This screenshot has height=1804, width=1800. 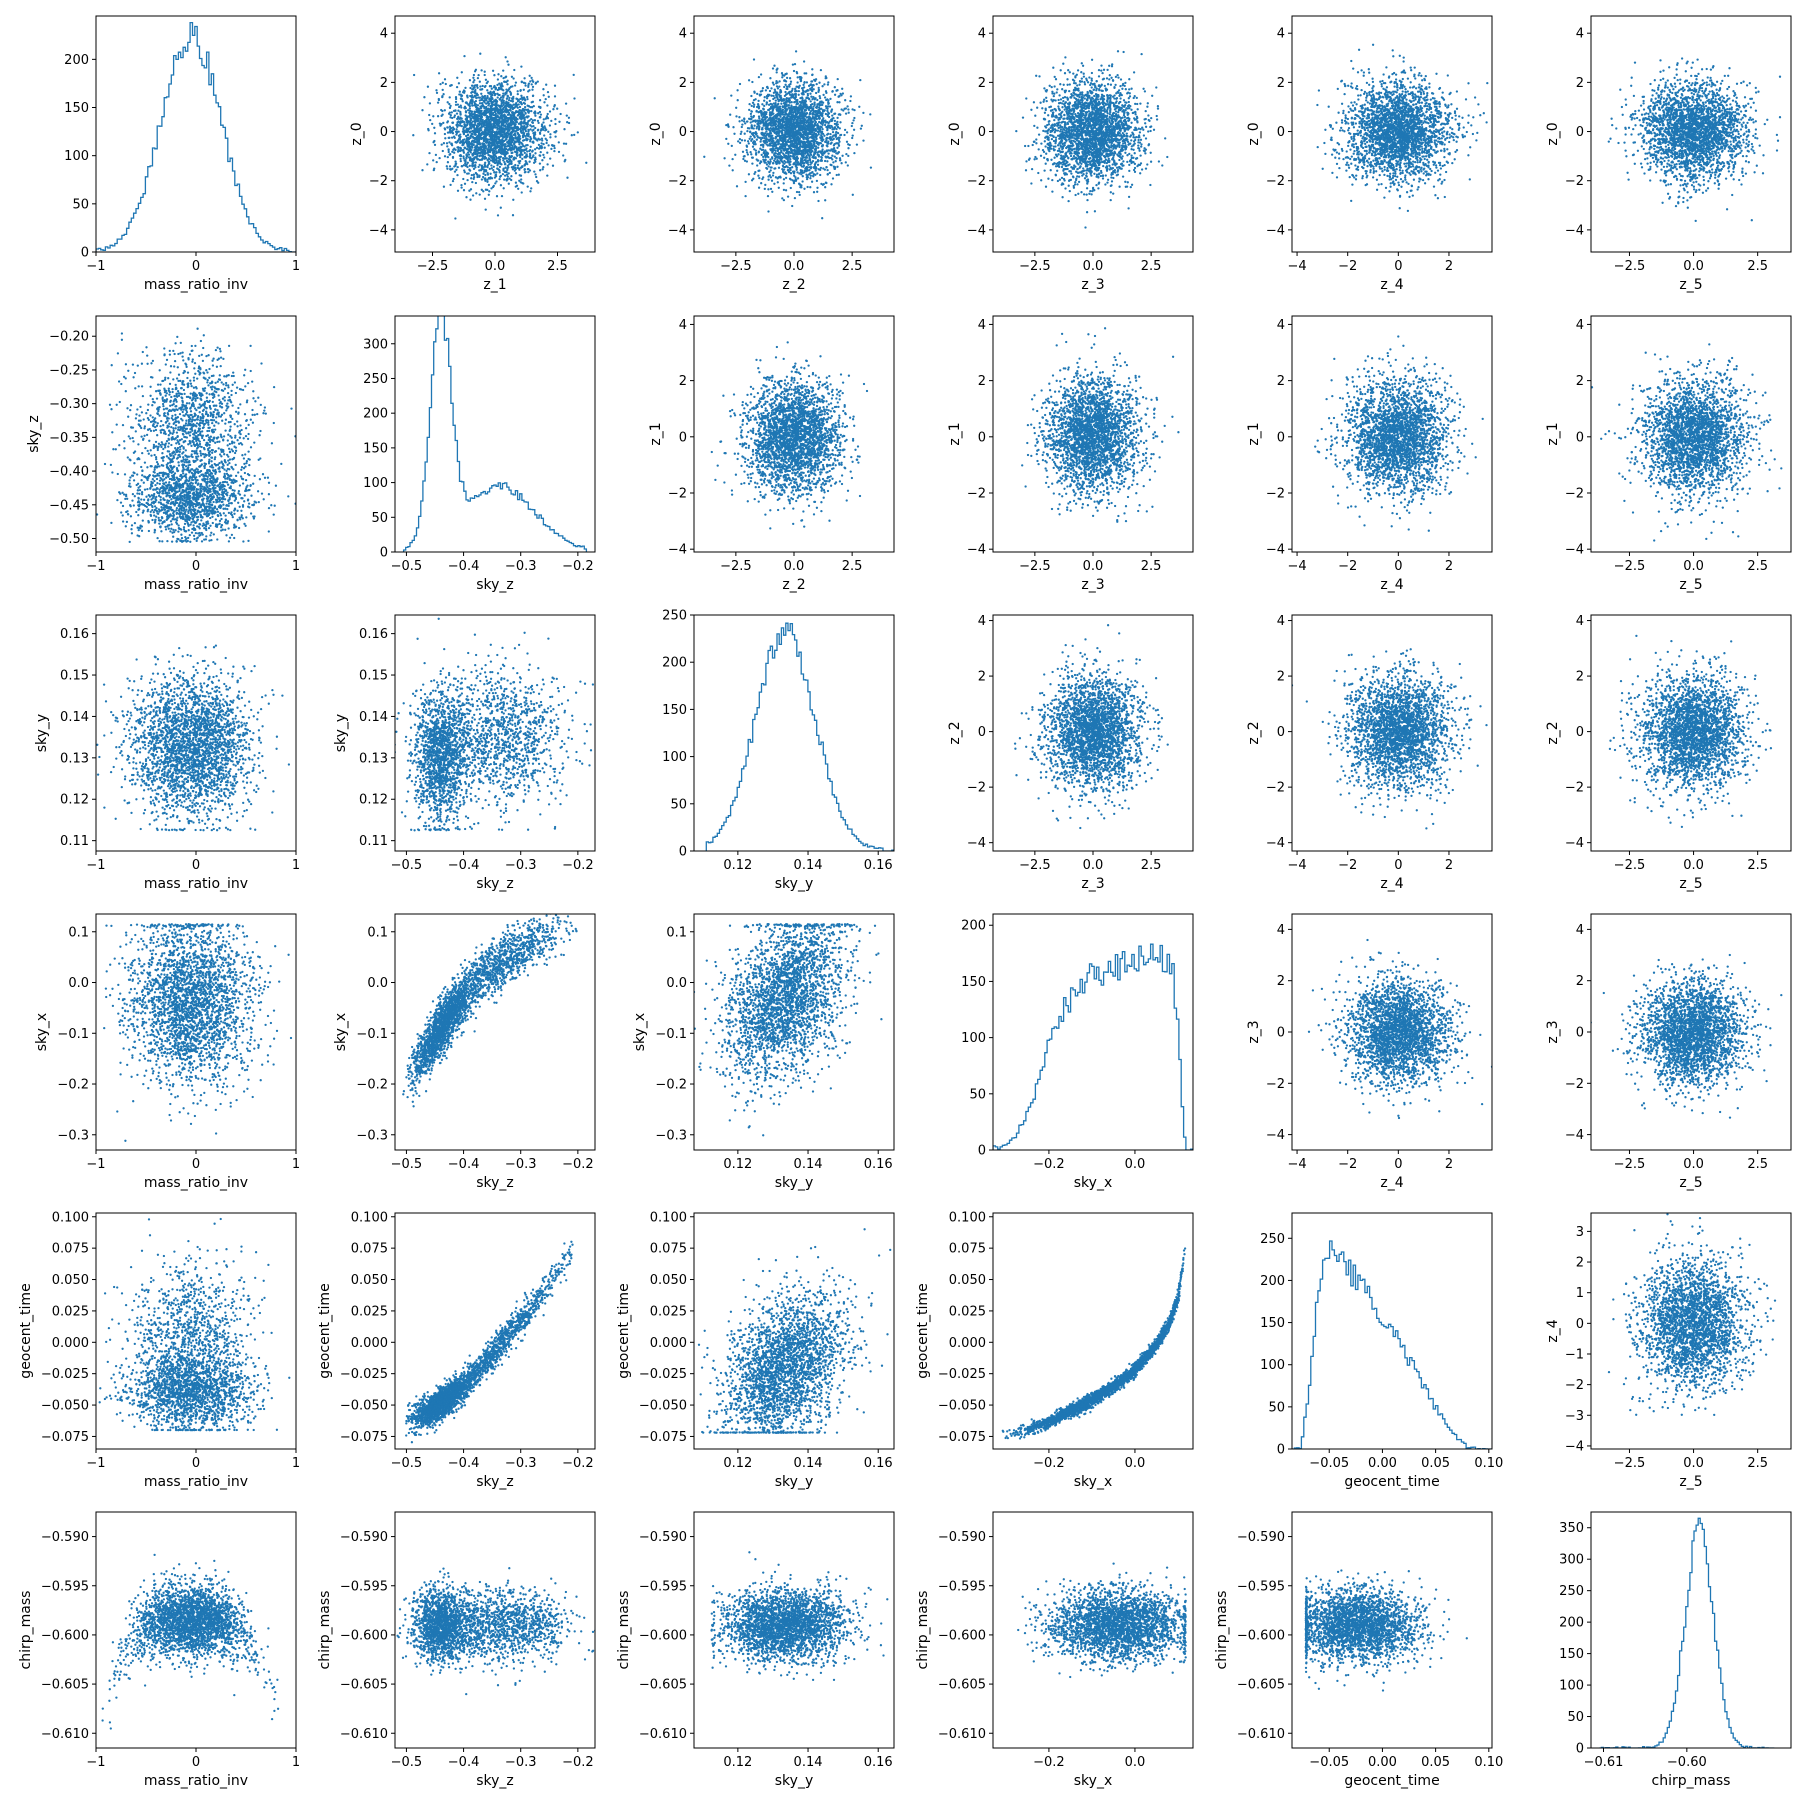 What do you see at coordinates (85, 253) in the screenshot?
I see `y-tick-label: 0` at bounding box center [85, 253].